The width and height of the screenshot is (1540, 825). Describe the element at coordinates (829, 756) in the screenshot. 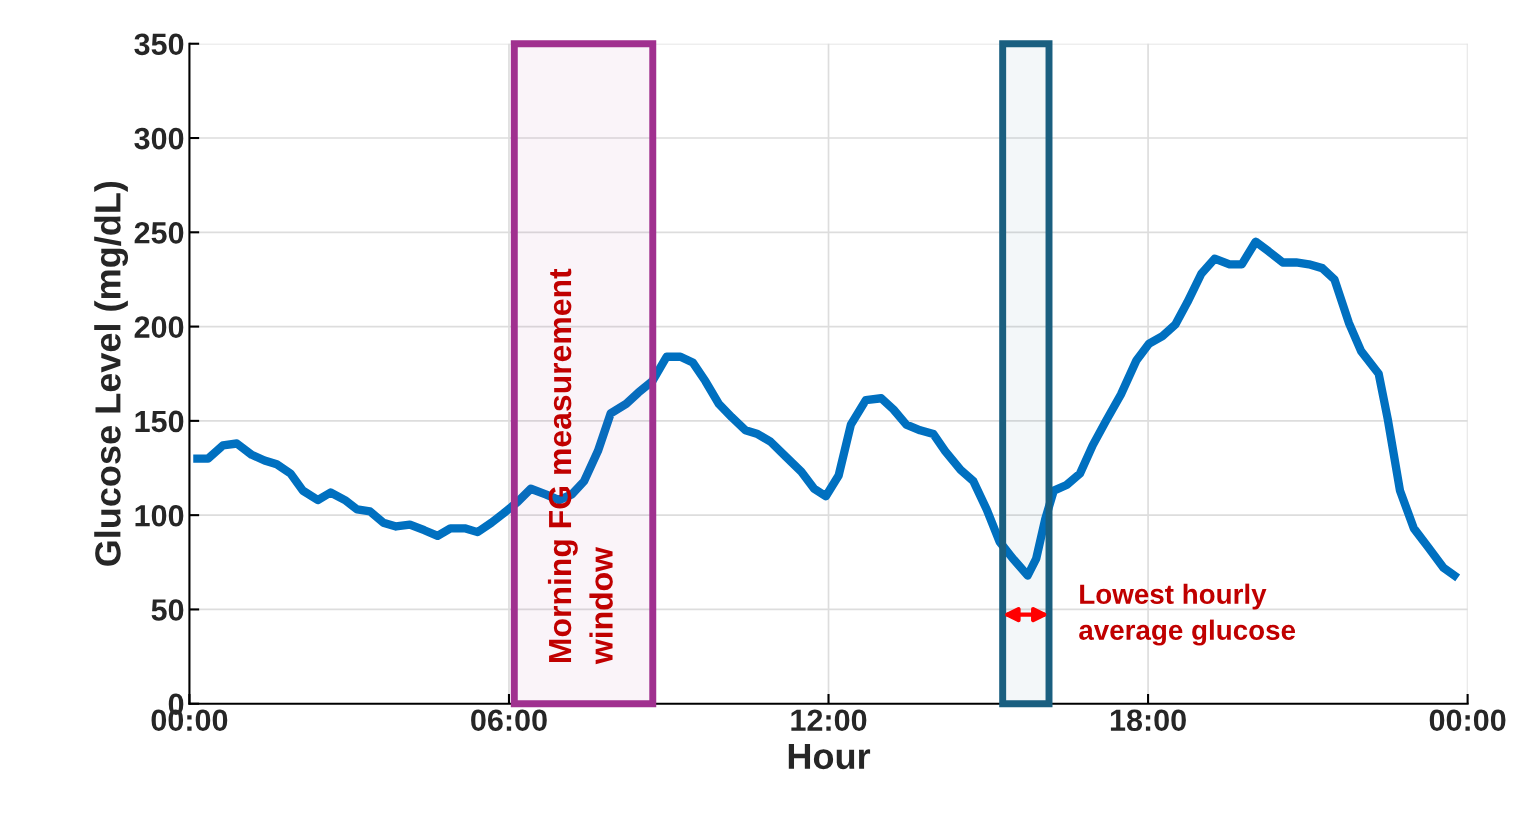

I see `x-axis-title: Hour` at that location.